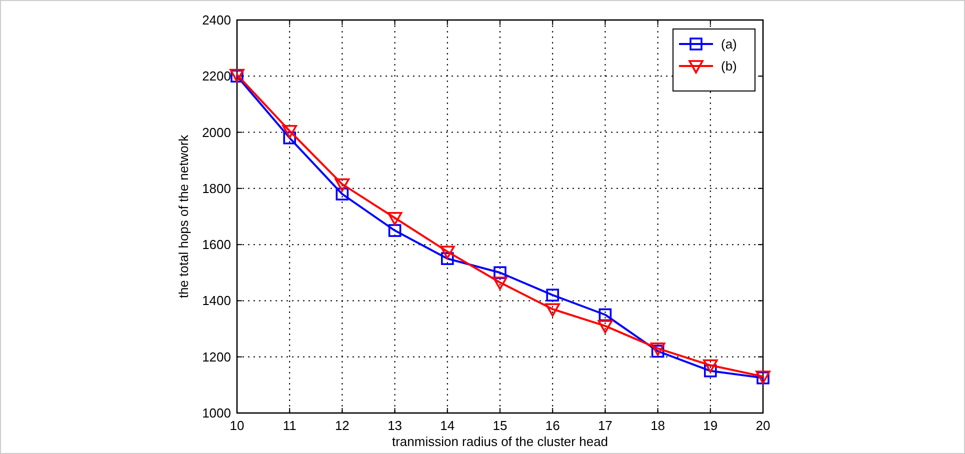 This screenshot has height=454, width=965. What do you see at coordinates (729, 44) in the screenshot?
I see `legend-label: (a)` at bounding box center [729, 44].